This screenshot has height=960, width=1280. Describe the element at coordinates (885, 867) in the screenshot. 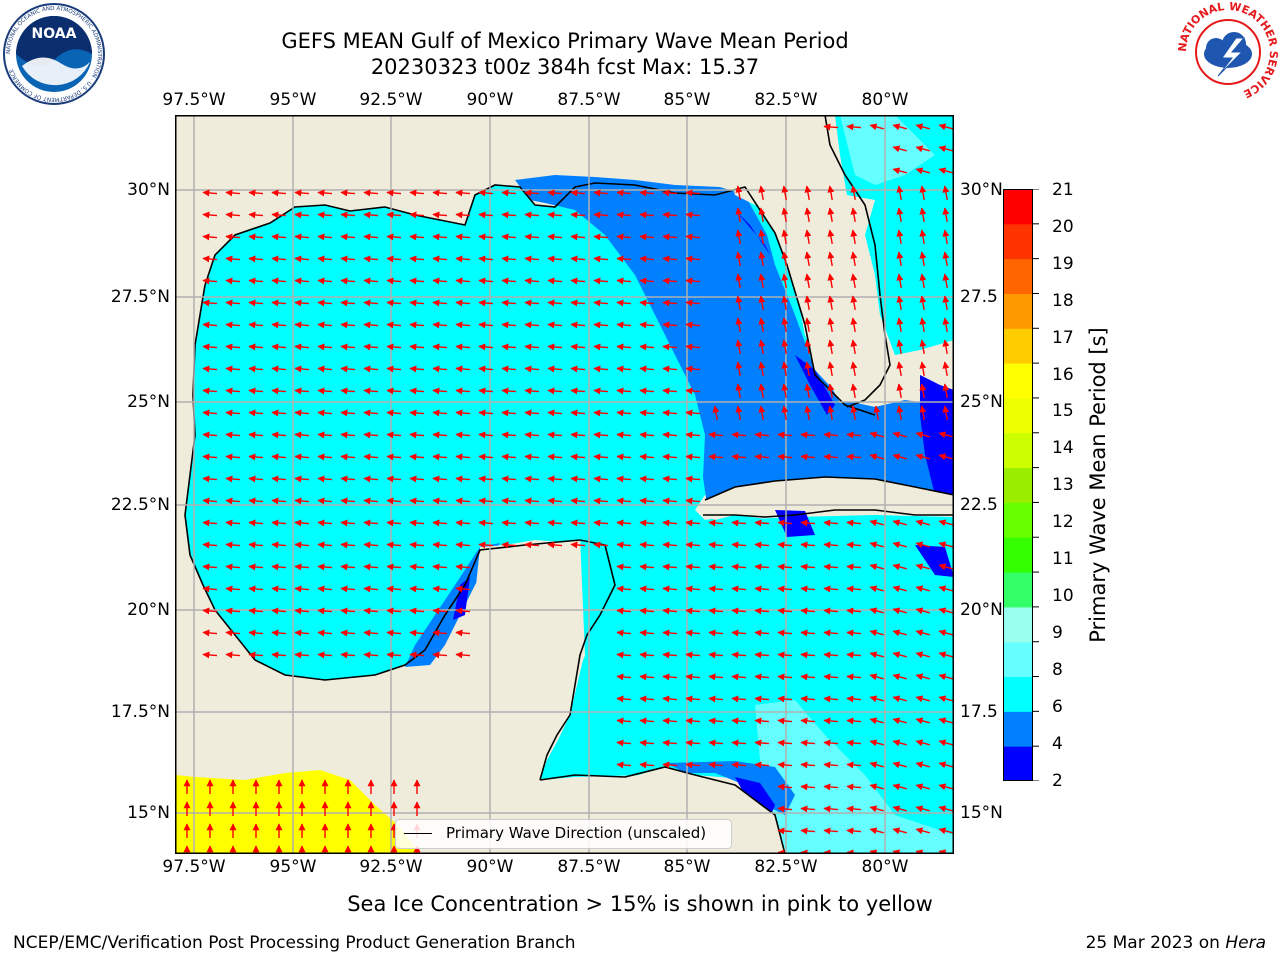

I see `lon-label-bottom: 80°W` at that location.